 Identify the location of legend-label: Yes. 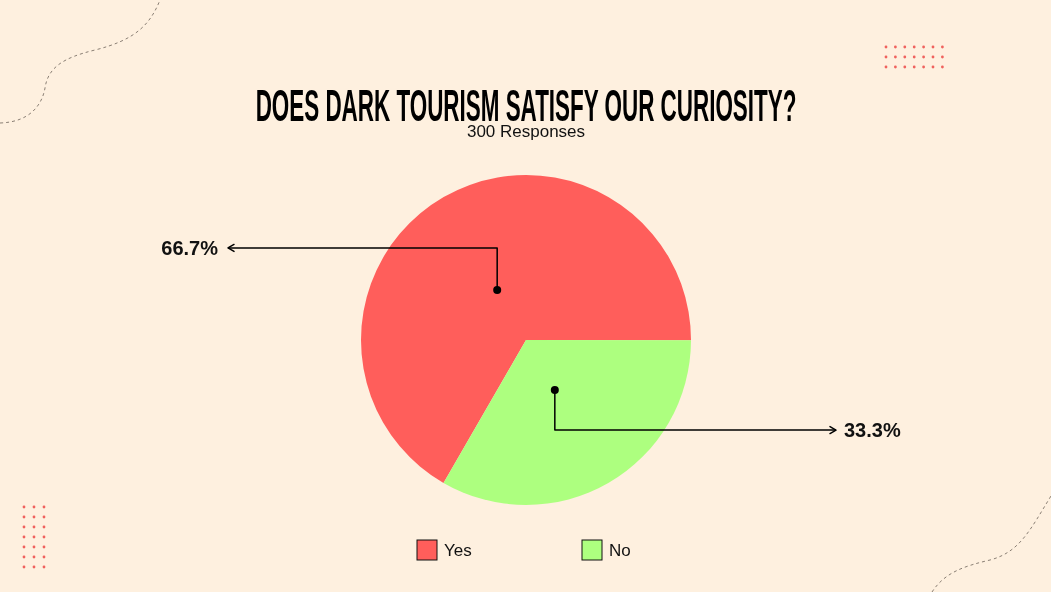
(458, 550).